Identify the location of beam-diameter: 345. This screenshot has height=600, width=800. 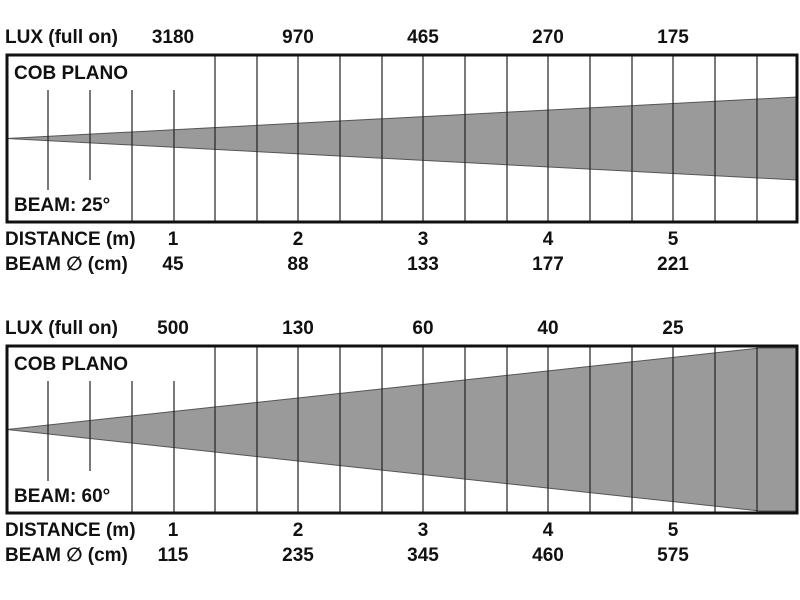
(423, 555).